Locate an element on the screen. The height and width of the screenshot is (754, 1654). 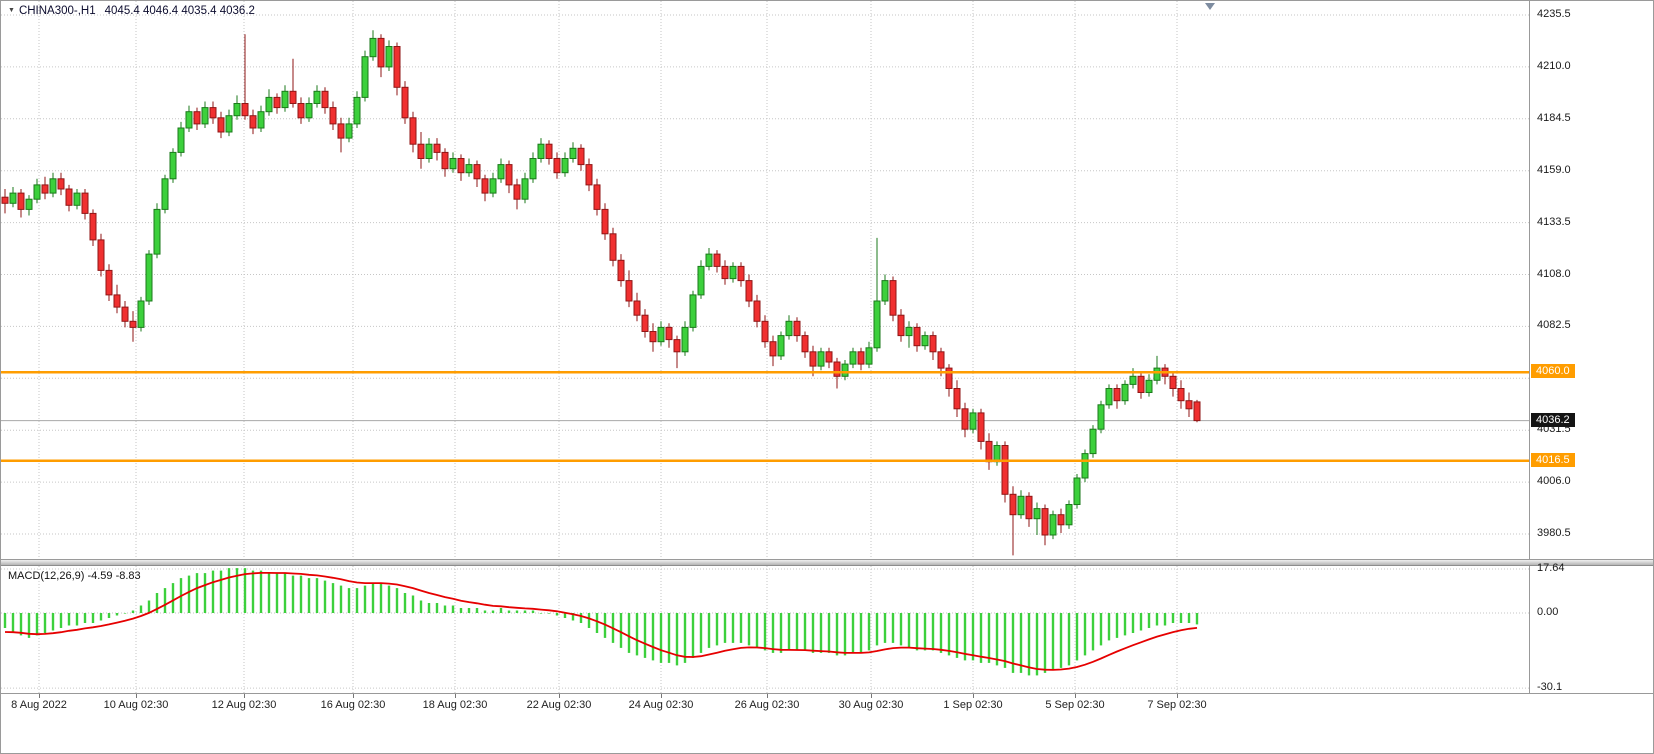
pane-separator is located at coordinates (827, 562).